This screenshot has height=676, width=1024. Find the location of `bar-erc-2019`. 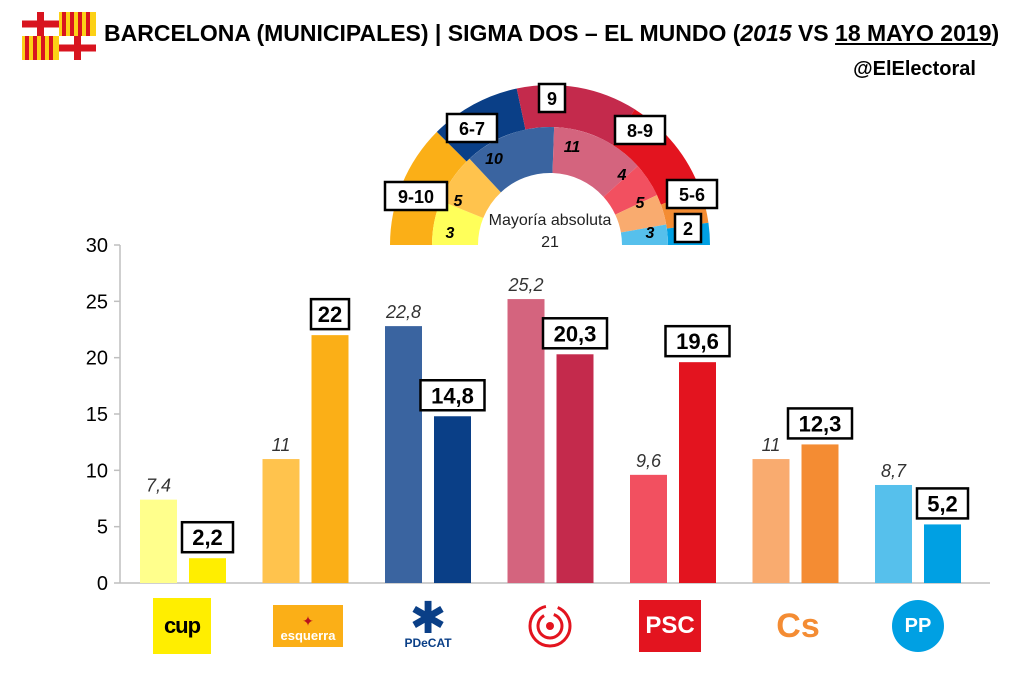

bar-erc-2019 is located at coordinates (330, 459).